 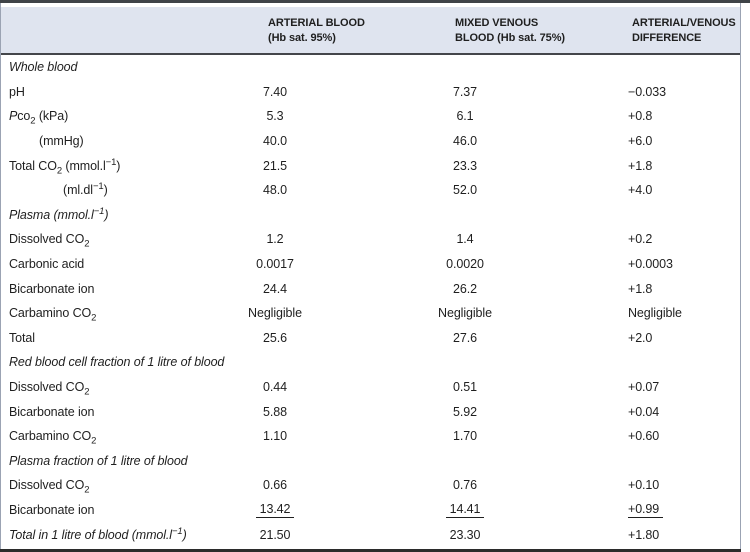 I want to click on arterial-value: 0.44, so click(x=275, y=387).